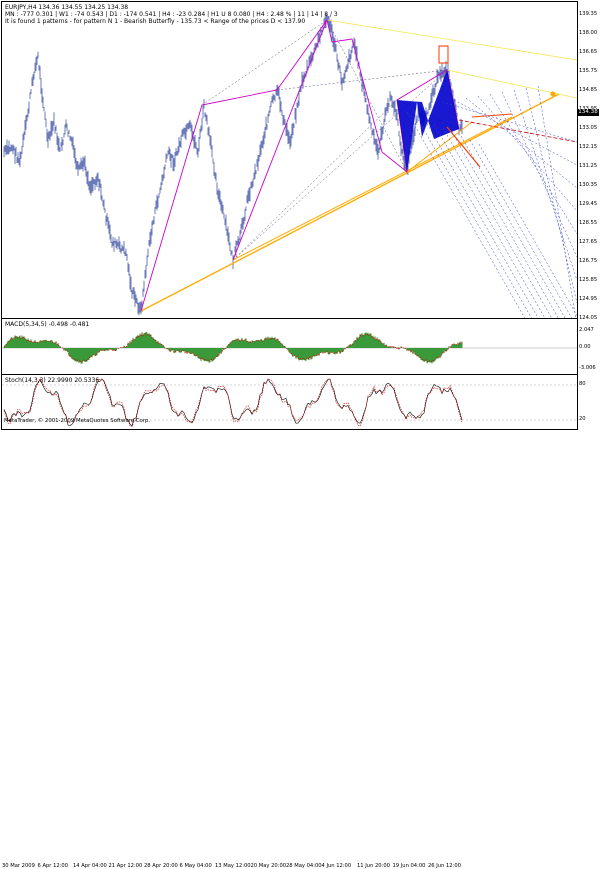  Describe the element at coordinates (53, 866) in the screenshot. I see `time-tick-label: 6 Apr 12:00` at that location.